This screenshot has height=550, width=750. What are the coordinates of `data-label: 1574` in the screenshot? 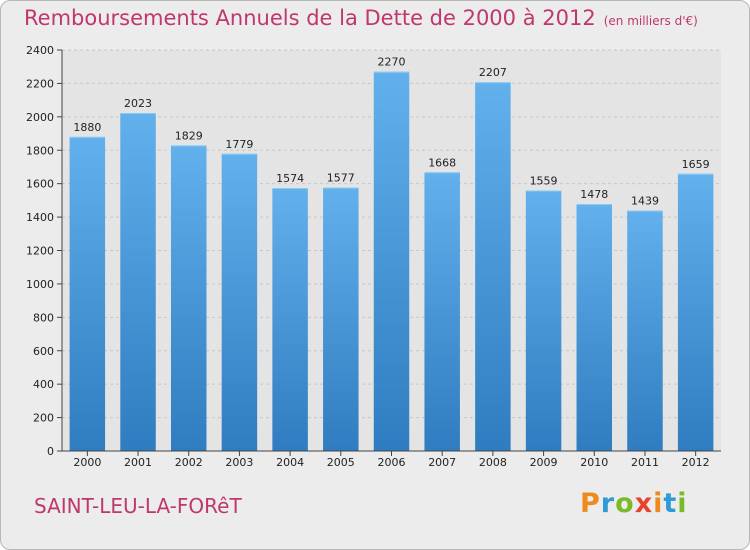 It's located at (290, 178).